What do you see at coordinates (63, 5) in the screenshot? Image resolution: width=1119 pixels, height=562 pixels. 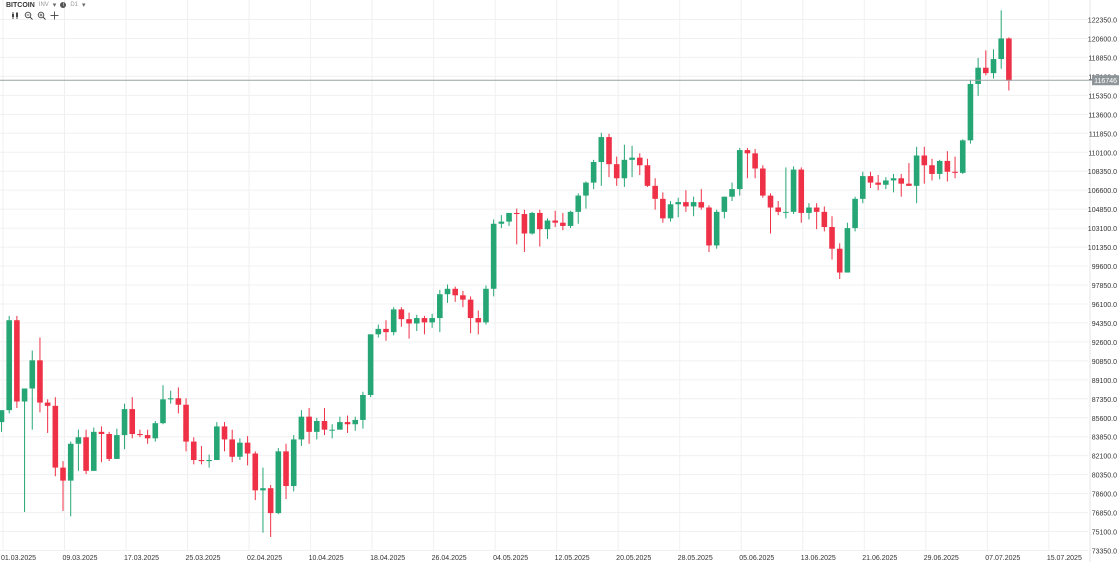 I see `info-icon: i` at bounding box center [63, 5].